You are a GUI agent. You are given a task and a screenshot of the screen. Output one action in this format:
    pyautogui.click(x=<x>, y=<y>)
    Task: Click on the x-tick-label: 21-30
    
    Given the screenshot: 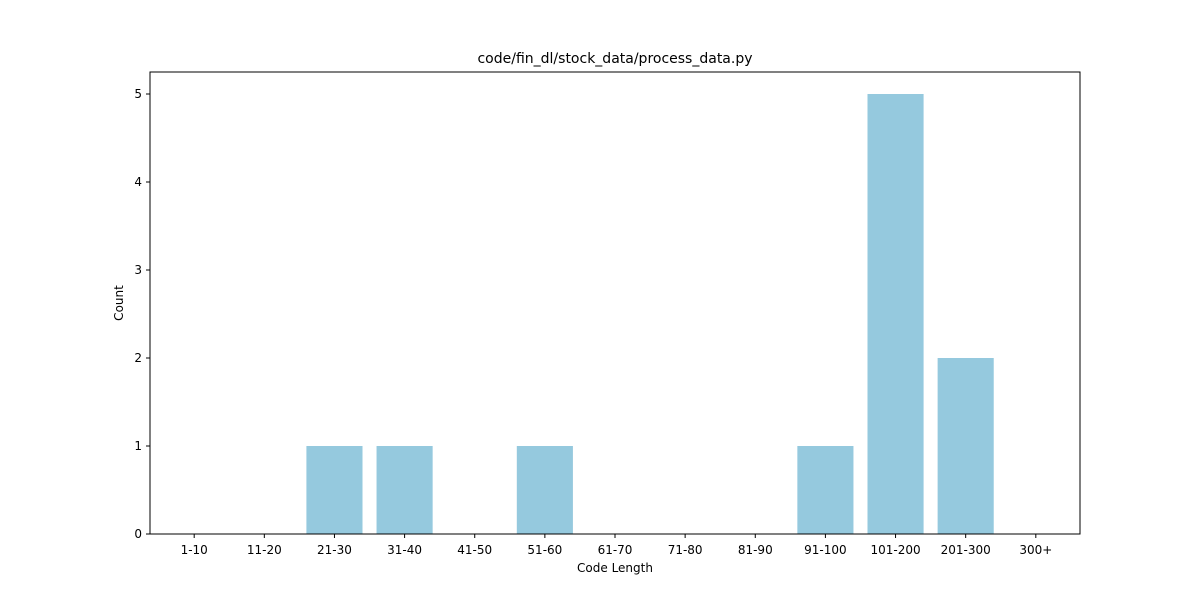 What is the action you would take?
    pyautogui.click(x=334, y=550)
    